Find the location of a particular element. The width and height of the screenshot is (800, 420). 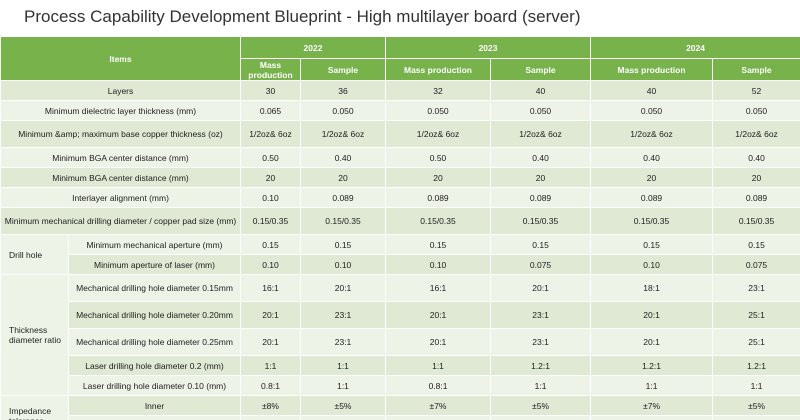

row-label: Minimum dielectric layer thickness (mm) is located at coordinates (120, 110).